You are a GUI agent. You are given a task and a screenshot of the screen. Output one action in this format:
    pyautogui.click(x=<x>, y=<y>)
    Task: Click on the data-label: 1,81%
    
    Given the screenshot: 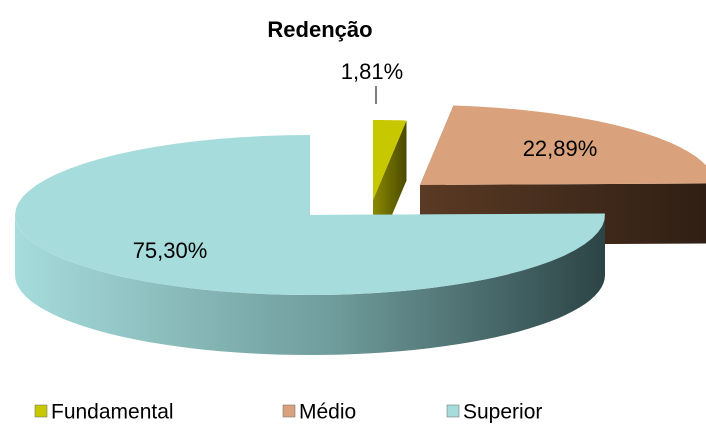 What is the action you would take?
    pyautogui.click(x=372, y=71)
    